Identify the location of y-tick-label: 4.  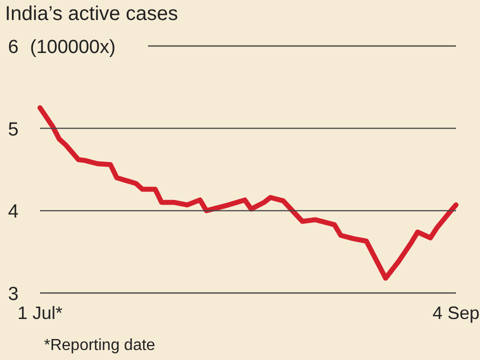
(13, 212).